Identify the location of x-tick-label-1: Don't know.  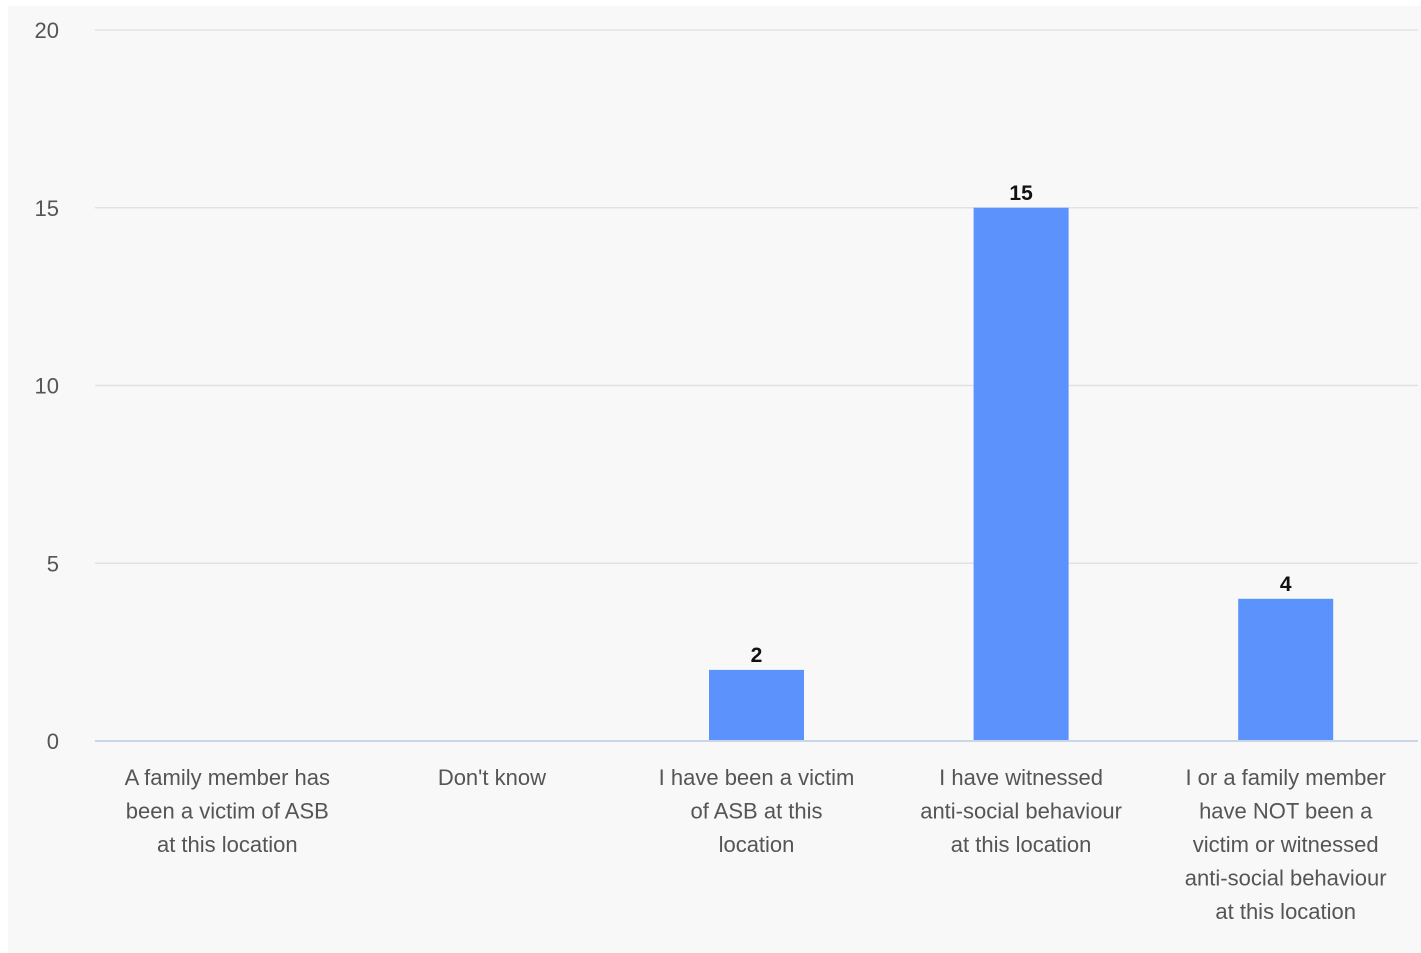
(492, 777).